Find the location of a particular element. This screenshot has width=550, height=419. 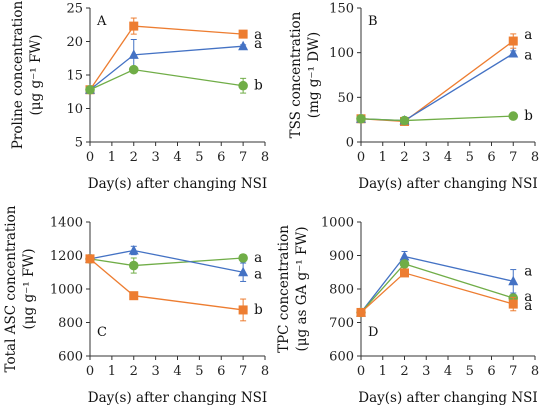

x-tick-label: 8 is located at coordinates (535, 371).